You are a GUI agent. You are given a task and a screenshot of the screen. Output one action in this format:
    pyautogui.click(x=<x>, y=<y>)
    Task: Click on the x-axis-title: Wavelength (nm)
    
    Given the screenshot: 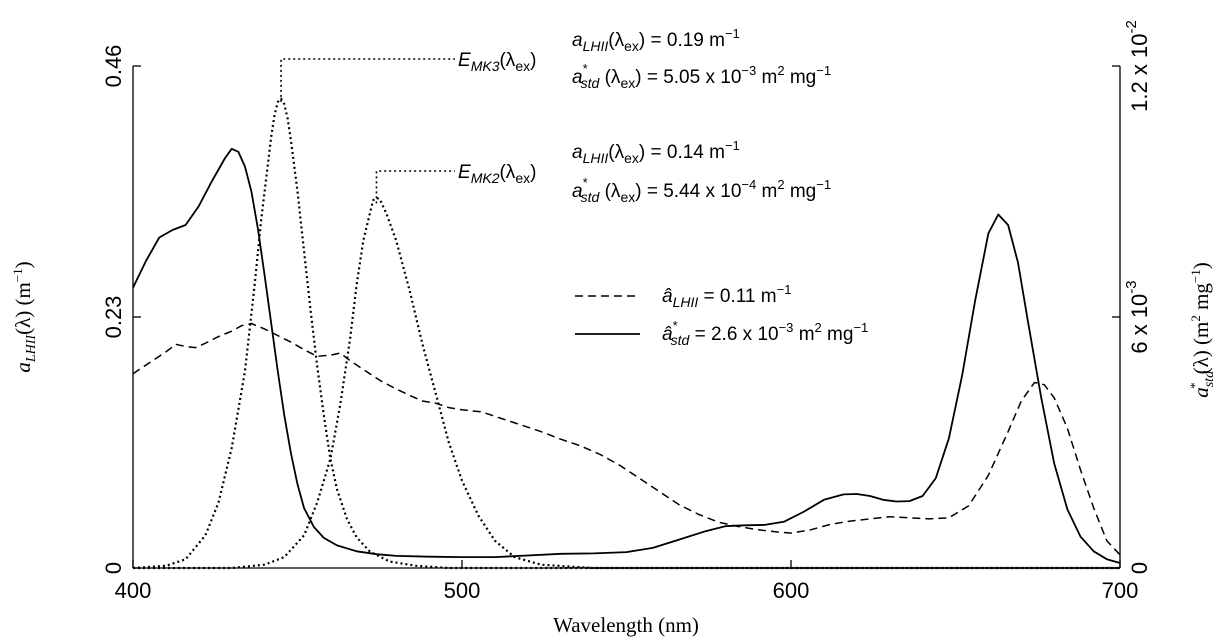 What is the action you would take?
    pyautogui.click(x=626, y=625)
    